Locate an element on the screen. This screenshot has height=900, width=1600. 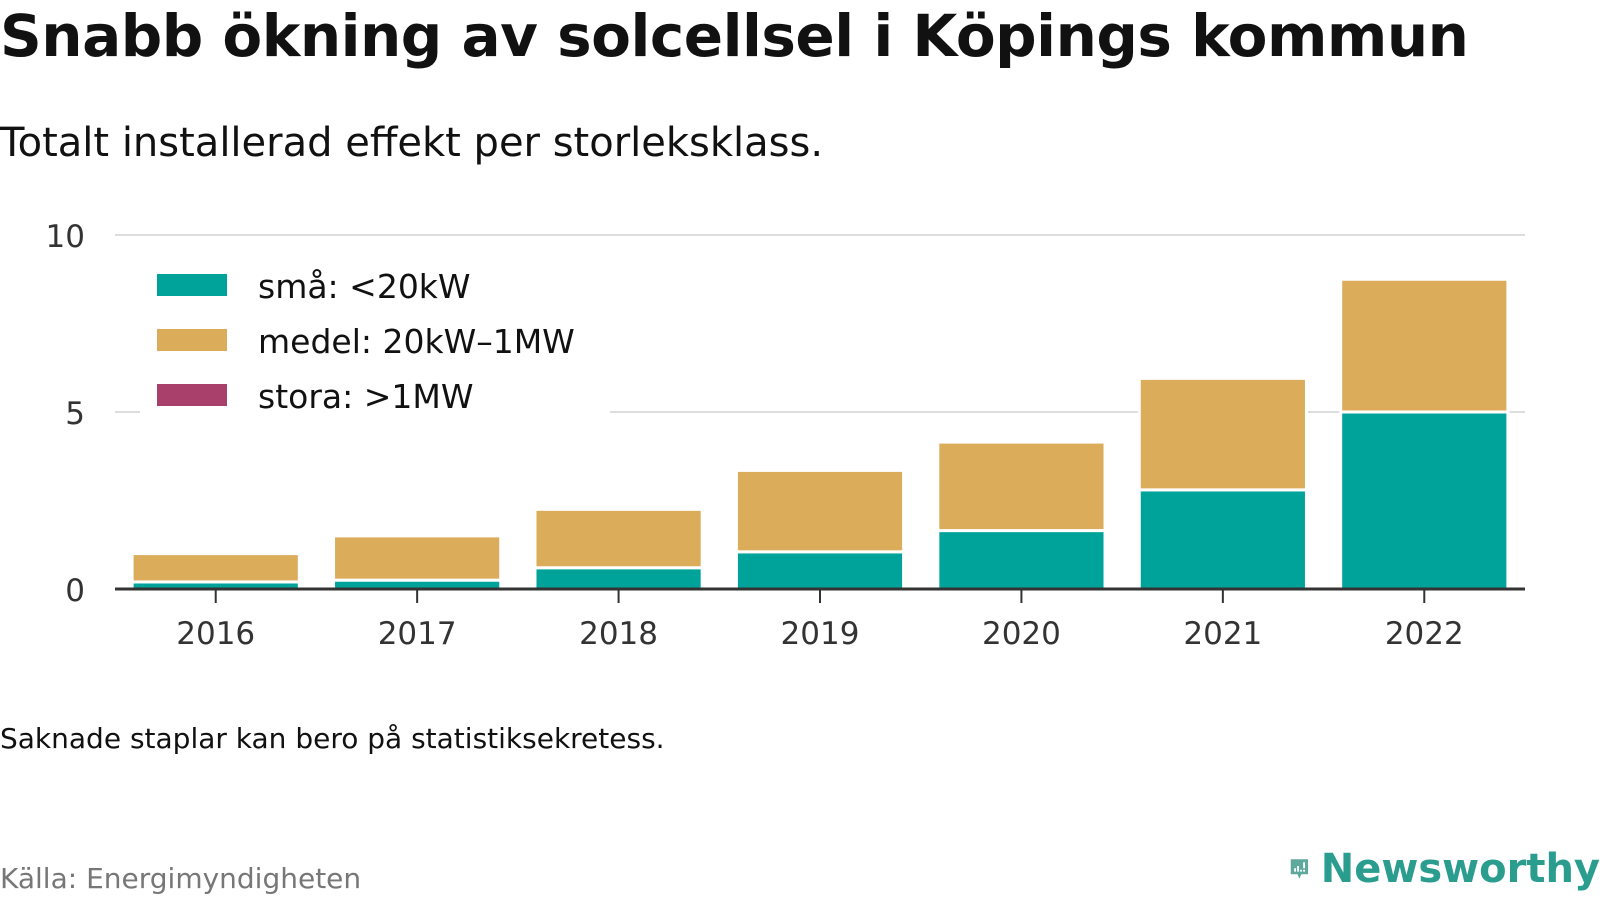
y-tick-label: 0 is located at coordinates (75, 591).